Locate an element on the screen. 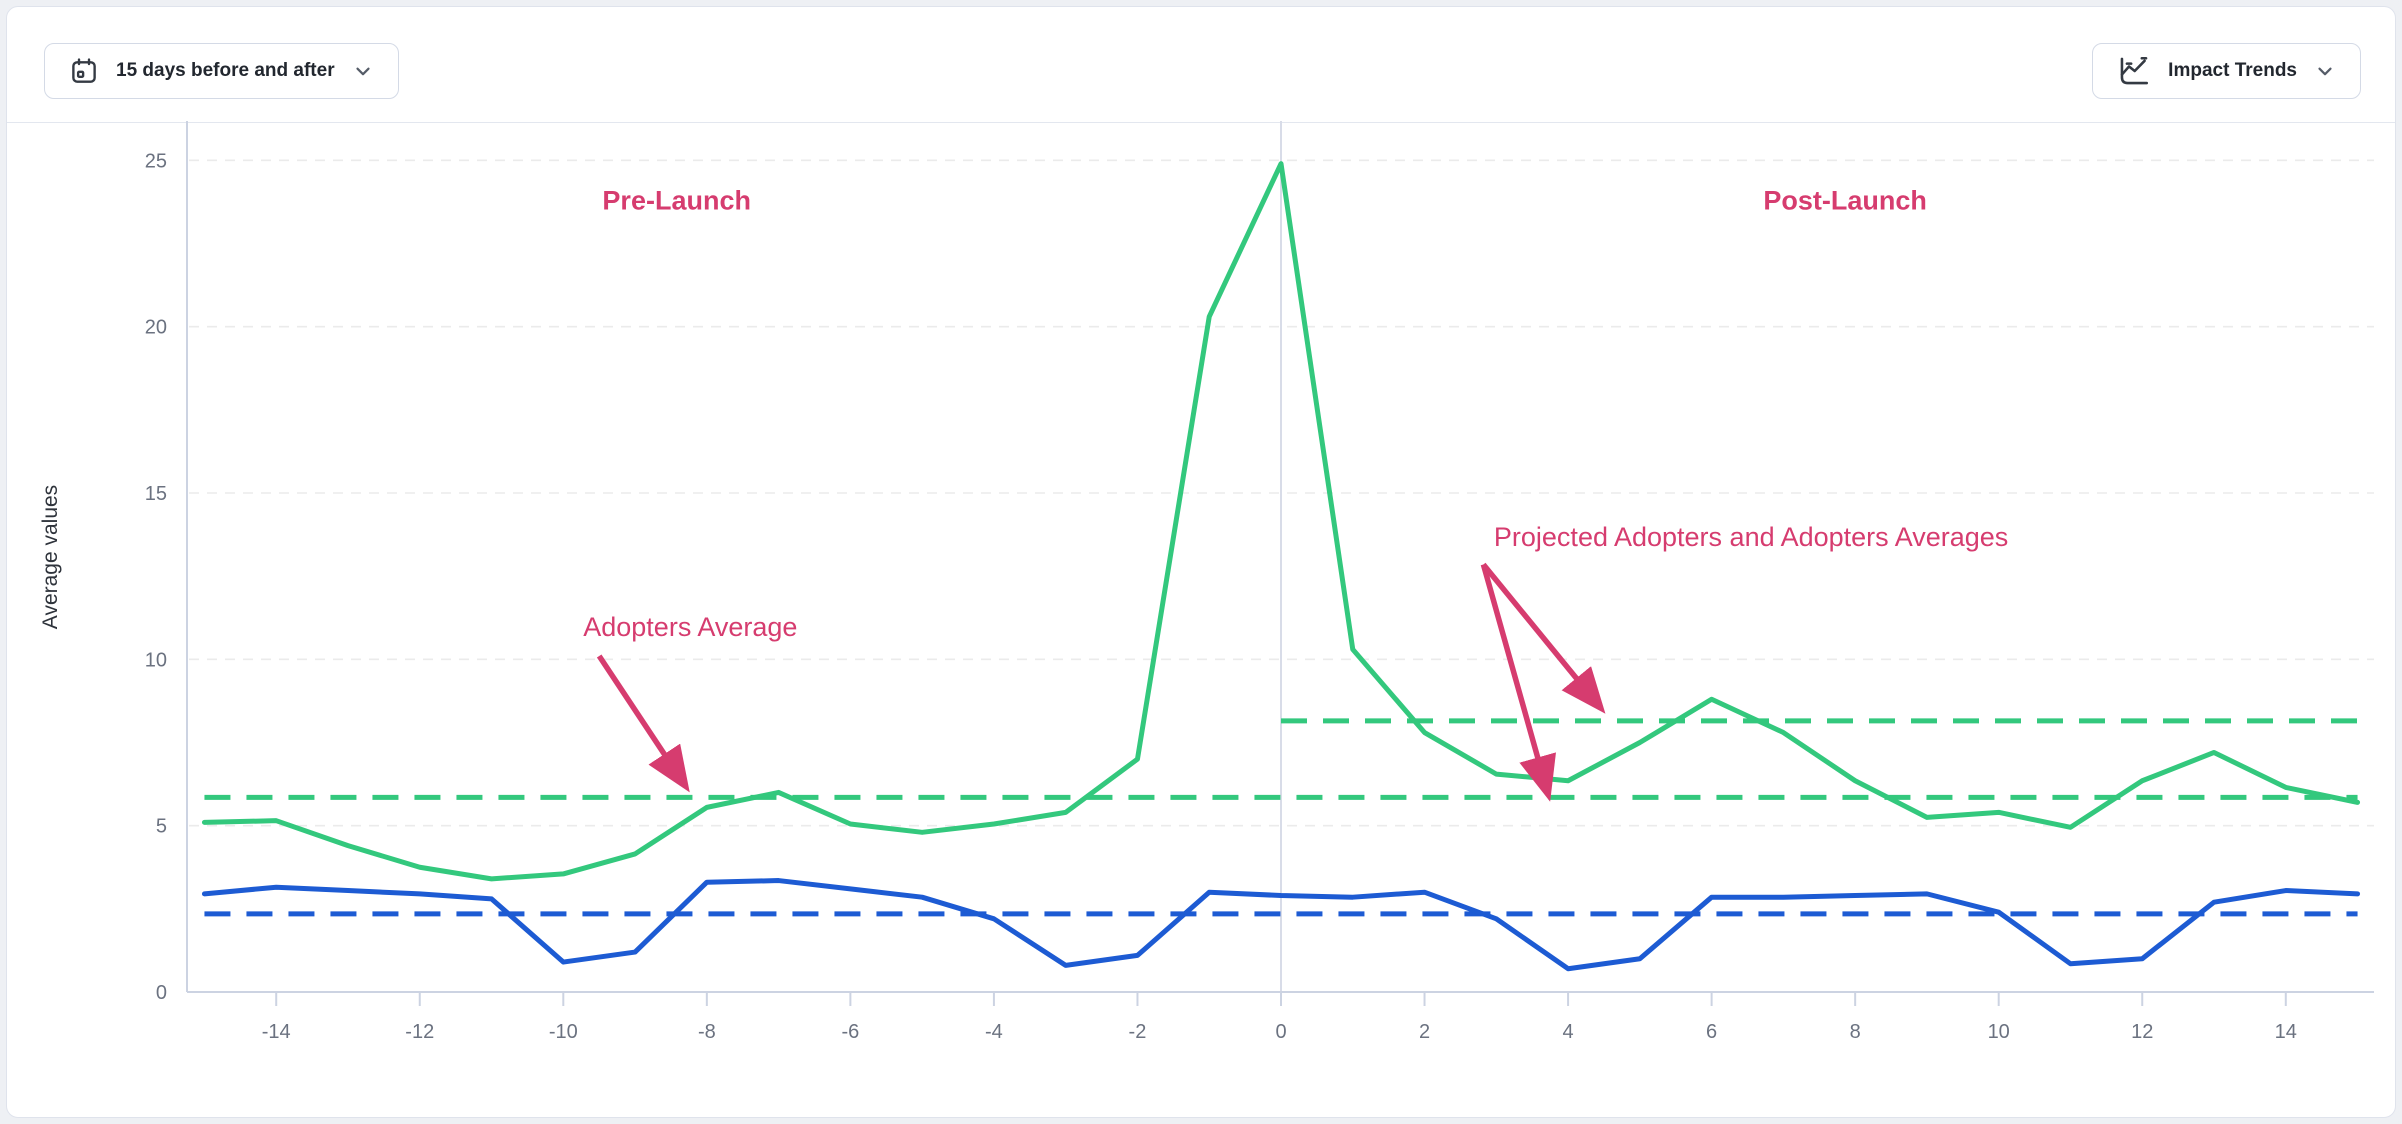  date-range-button: 15 days before and after is located at coordinates (221, 71).